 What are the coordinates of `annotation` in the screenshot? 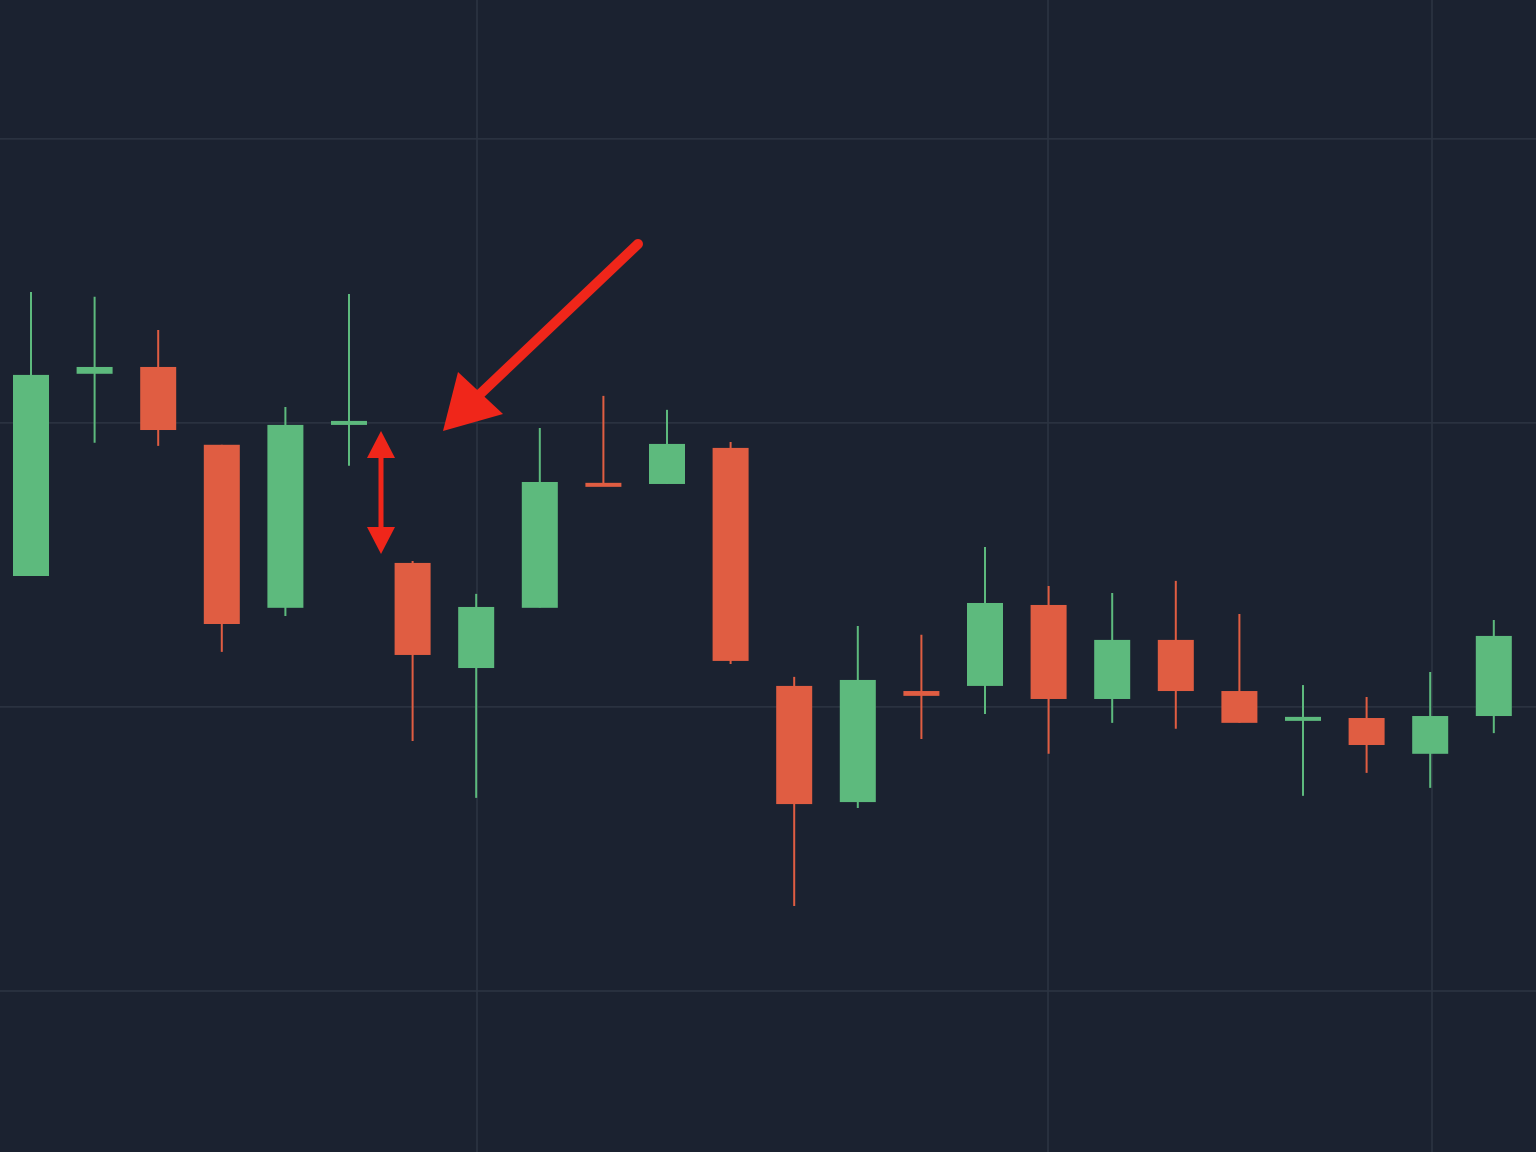 It's located at (505, 396).